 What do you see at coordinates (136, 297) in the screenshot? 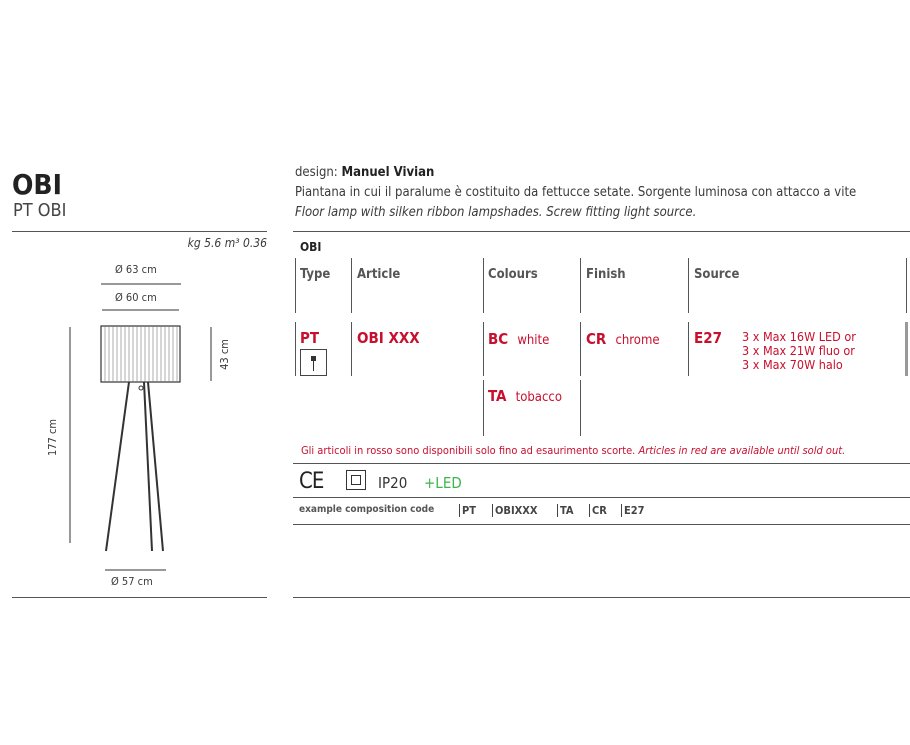
I see `dim-shade-diameter: Ø 60 cm` at bounding box center [136, 297].